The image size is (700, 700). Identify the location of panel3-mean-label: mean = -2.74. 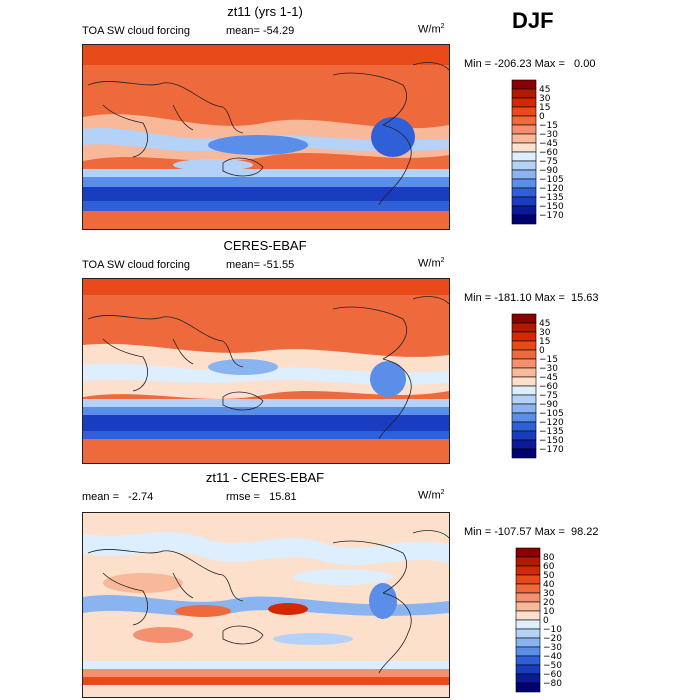
(118, 497).